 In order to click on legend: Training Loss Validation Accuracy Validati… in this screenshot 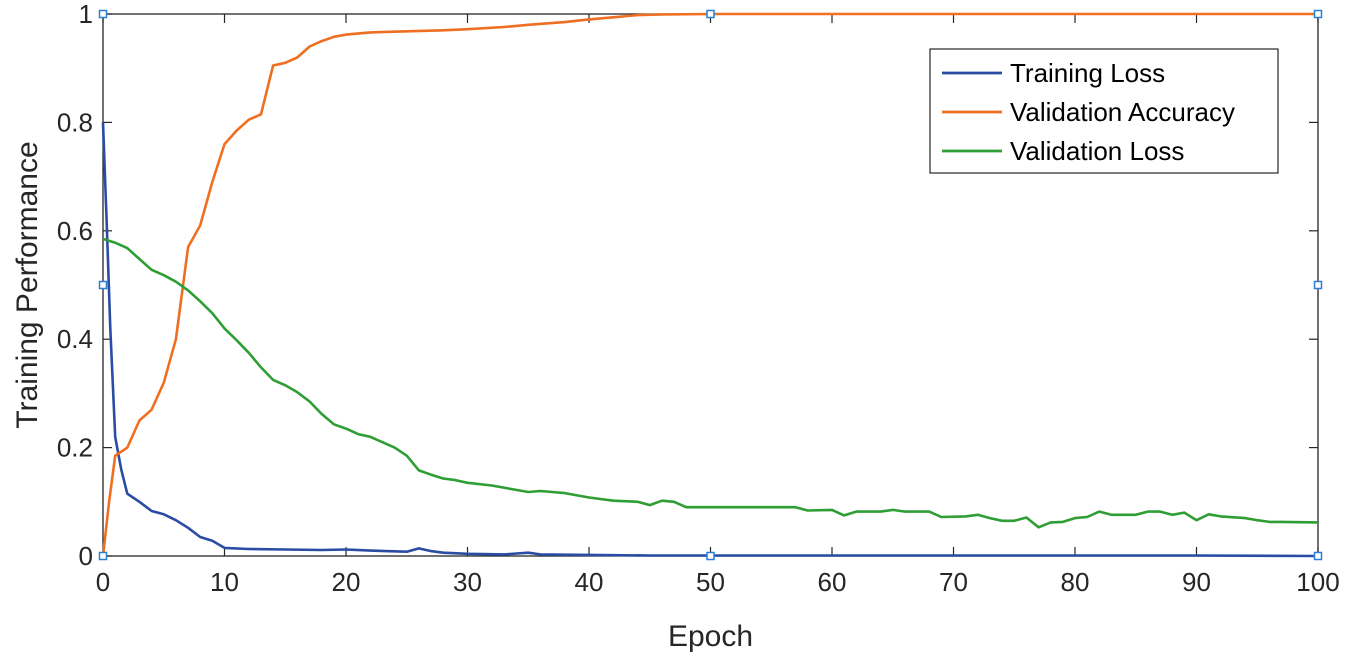, I will do `click(1104, 111)`.